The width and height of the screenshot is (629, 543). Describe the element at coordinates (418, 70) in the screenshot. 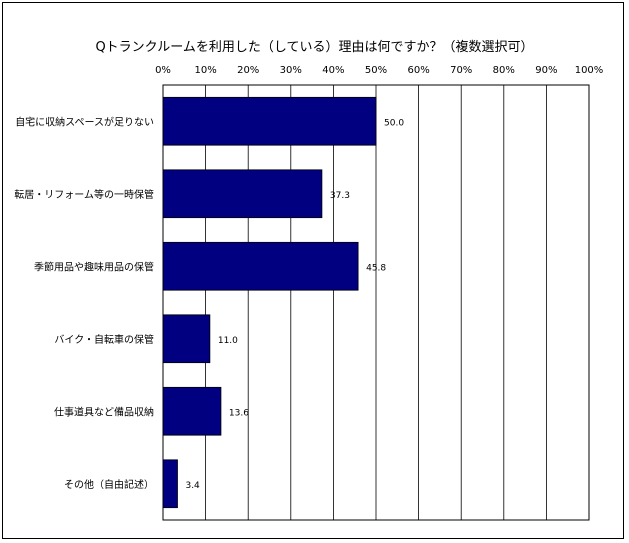

I see `x-tick-label: 60%` at that location.